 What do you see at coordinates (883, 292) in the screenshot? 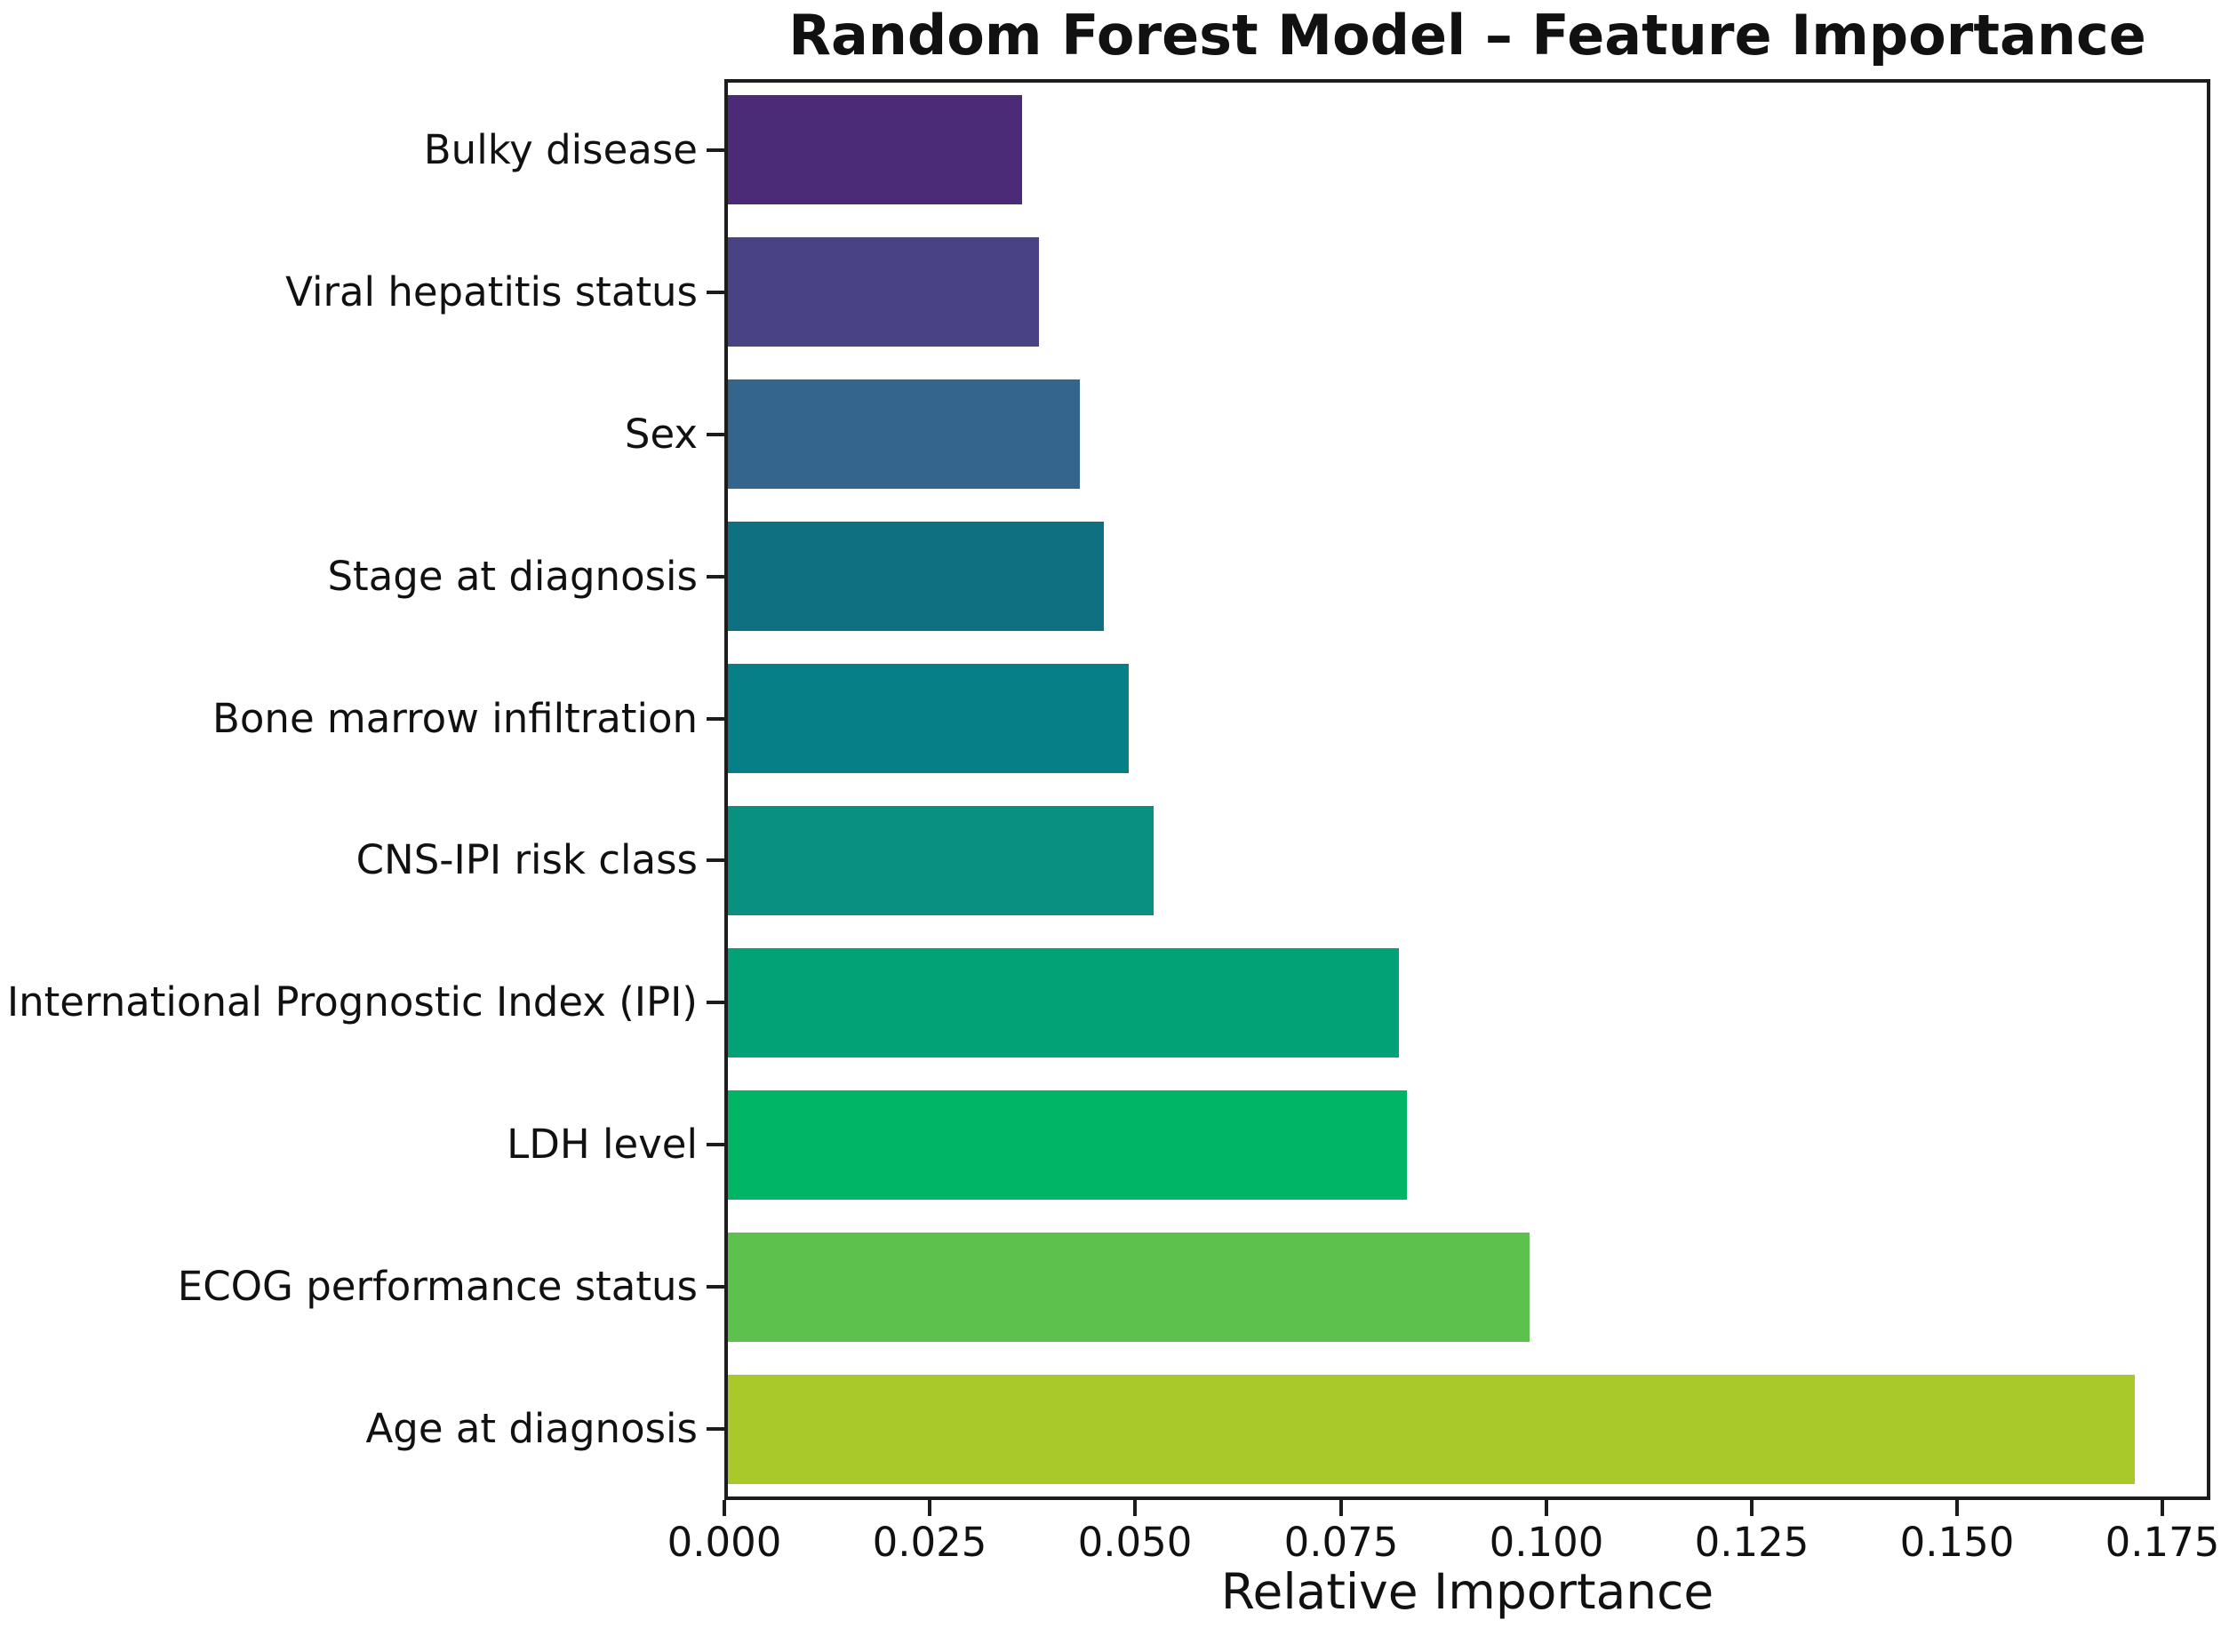
I see `bar-viral-hepatitis-status` at bounding box center [883, 292].